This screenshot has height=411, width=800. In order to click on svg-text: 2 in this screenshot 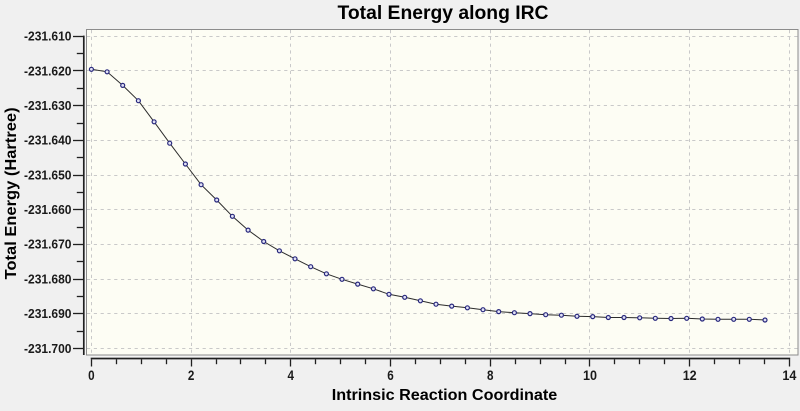, I will do `click(191, 375)`.